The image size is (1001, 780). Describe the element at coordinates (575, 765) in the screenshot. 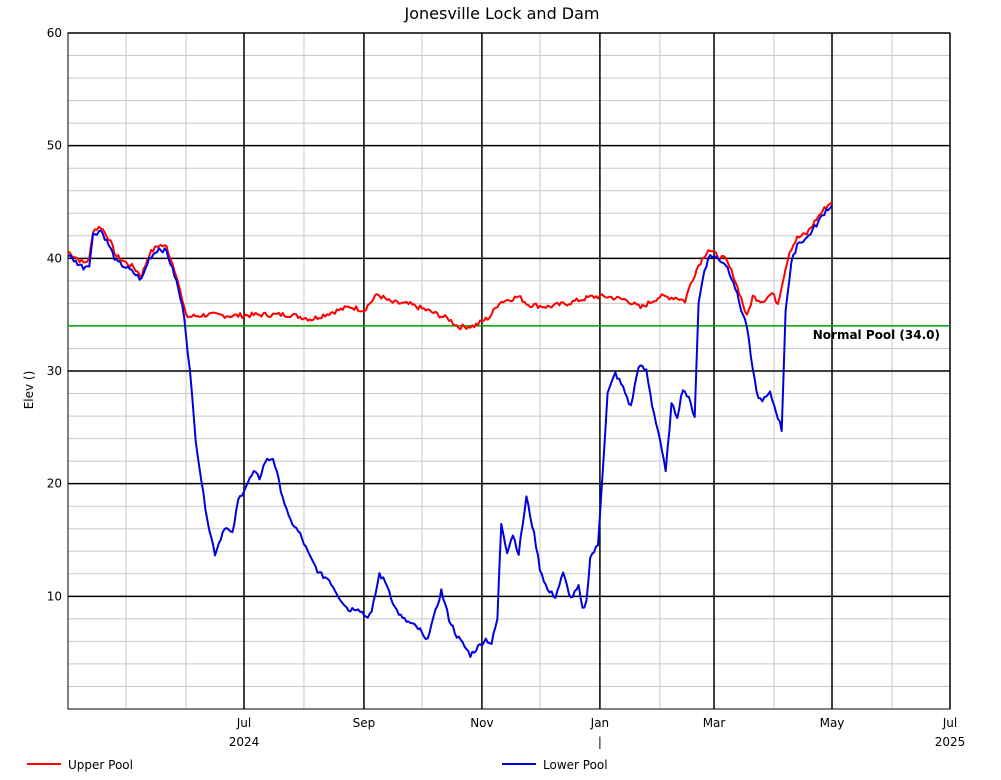

I see `legend-label: Lower Pool` at that location.